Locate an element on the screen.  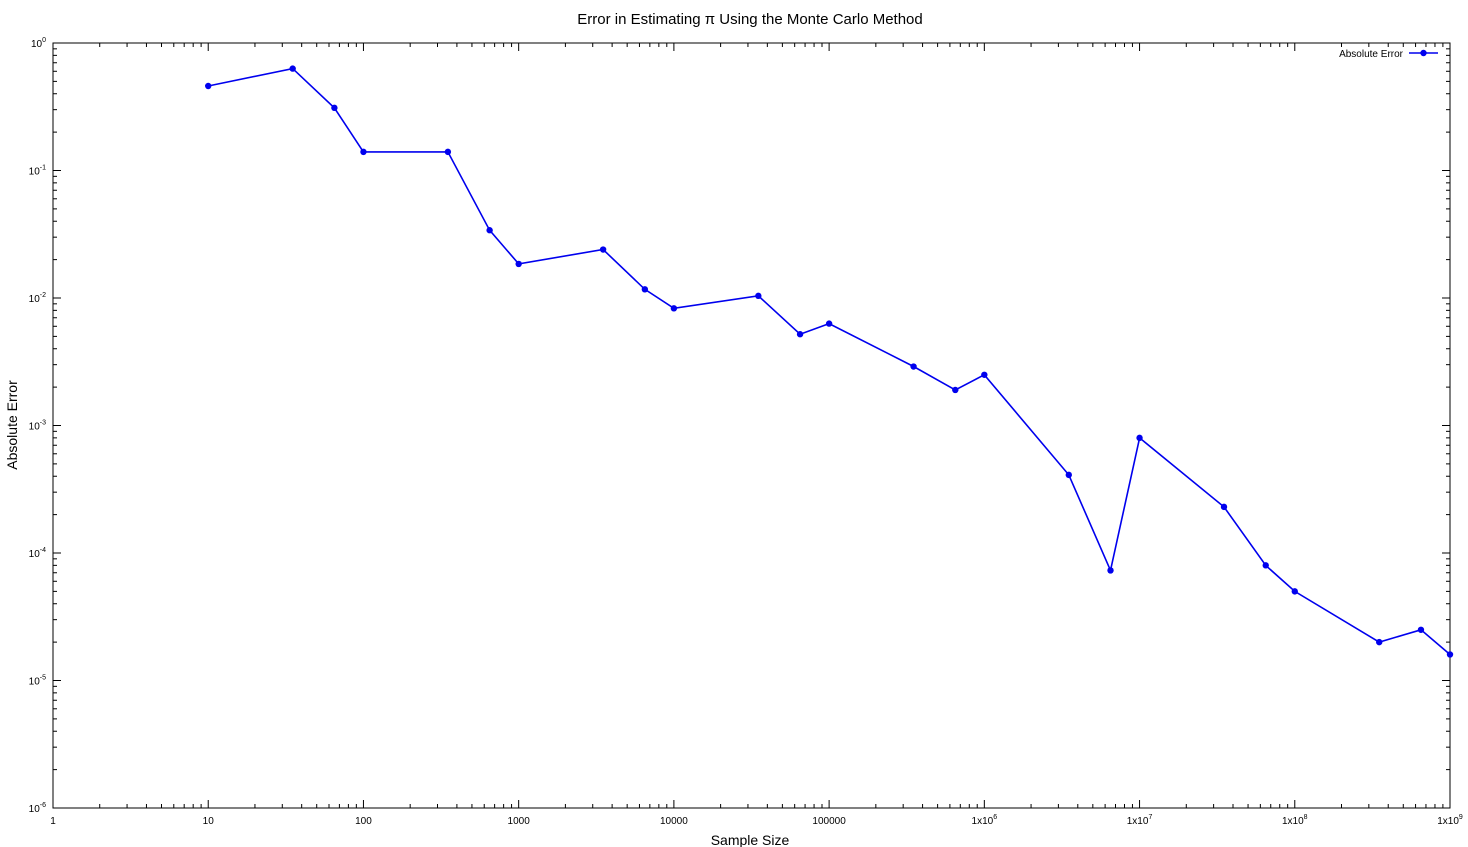
y-axis-label: Absolute Error is located at coordinates (12, 425).